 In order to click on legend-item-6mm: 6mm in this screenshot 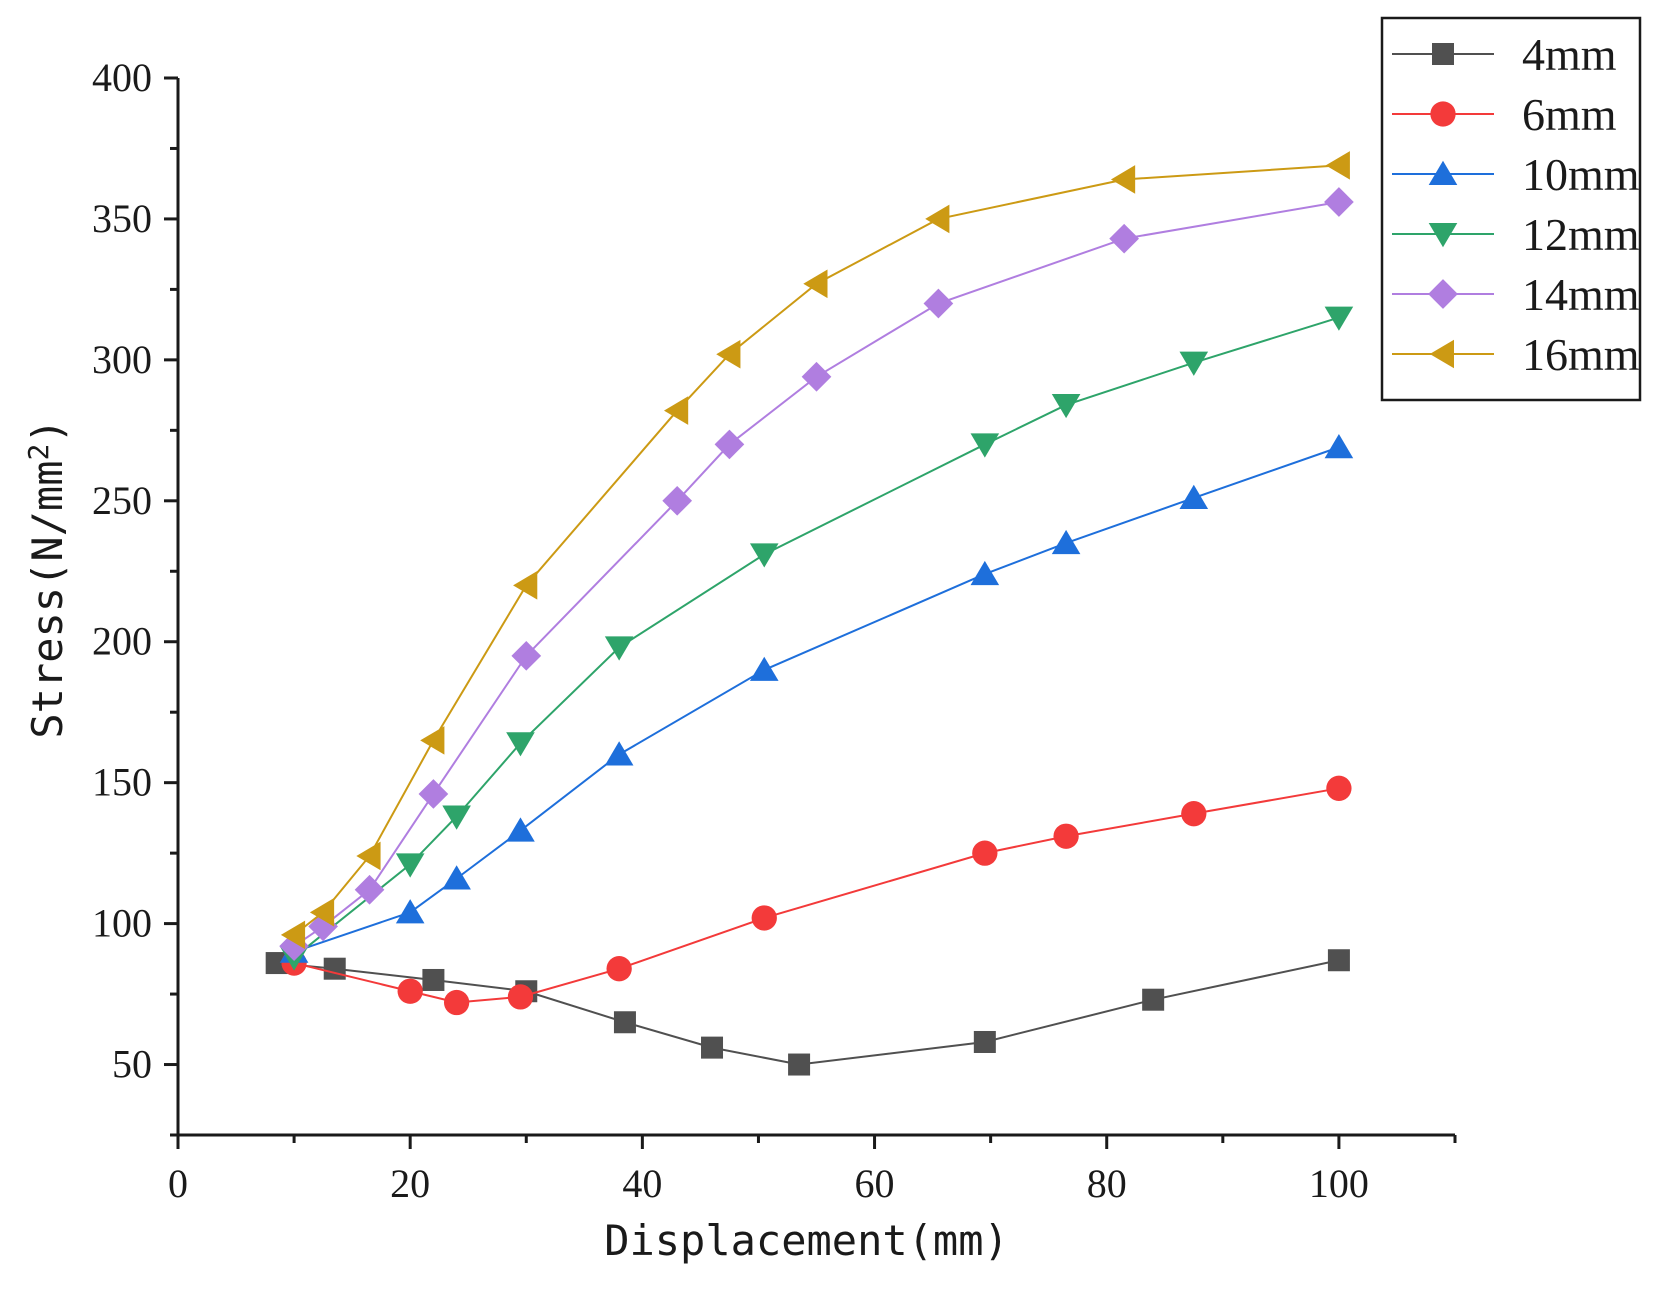, I will do `click(1504, 114)`.